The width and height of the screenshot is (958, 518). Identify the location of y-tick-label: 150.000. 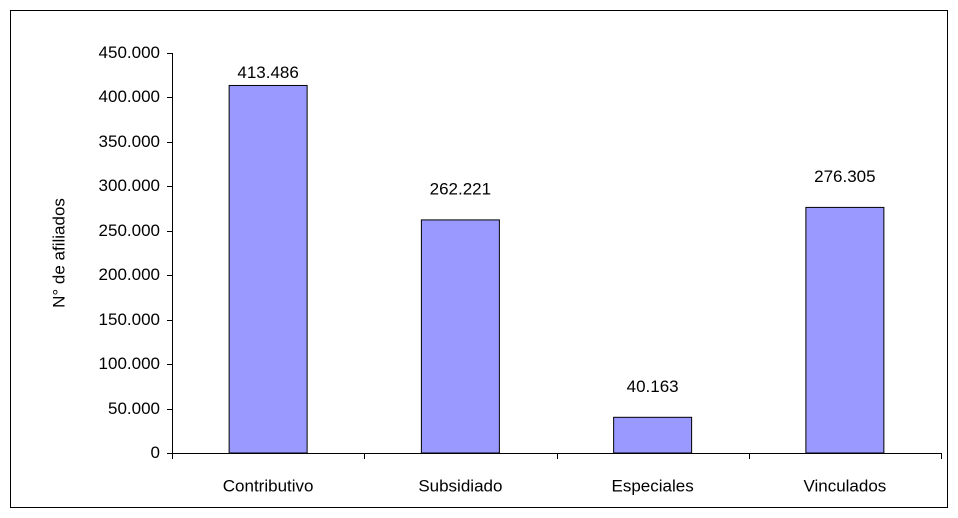
(129, 319).